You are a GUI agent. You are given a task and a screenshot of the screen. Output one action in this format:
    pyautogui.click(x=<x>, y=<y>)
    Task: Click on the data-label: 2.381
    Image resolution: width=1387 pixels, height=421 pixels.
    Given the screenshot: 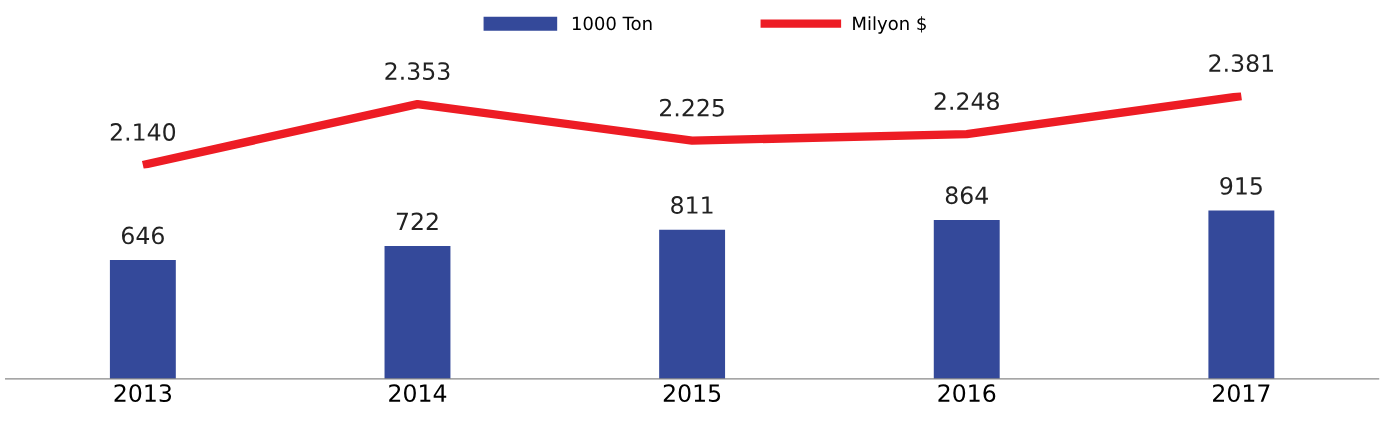 What is the action you would take?
    pyautogui.click(x=1241, y=63)
    